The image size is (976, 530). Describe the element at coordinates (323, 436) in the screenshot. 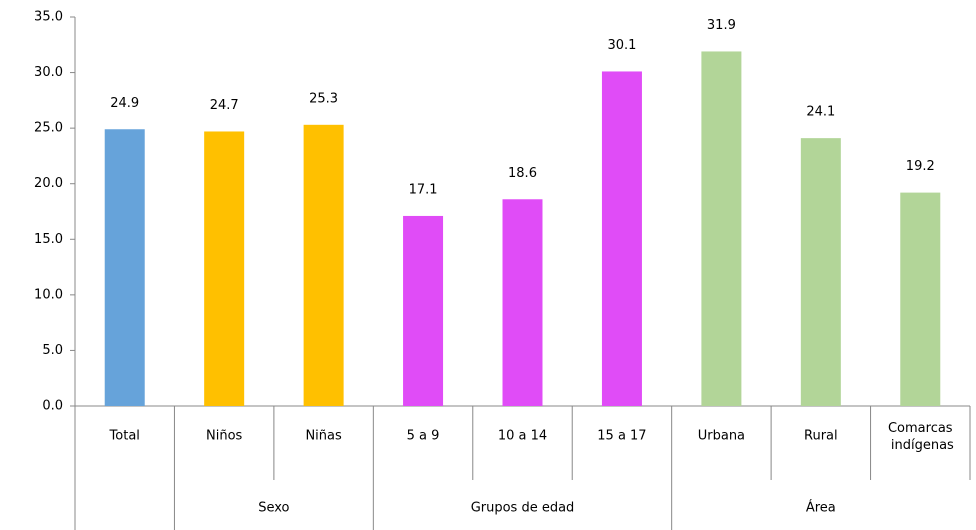

I see `x-tick-label: Niñas` at that location.